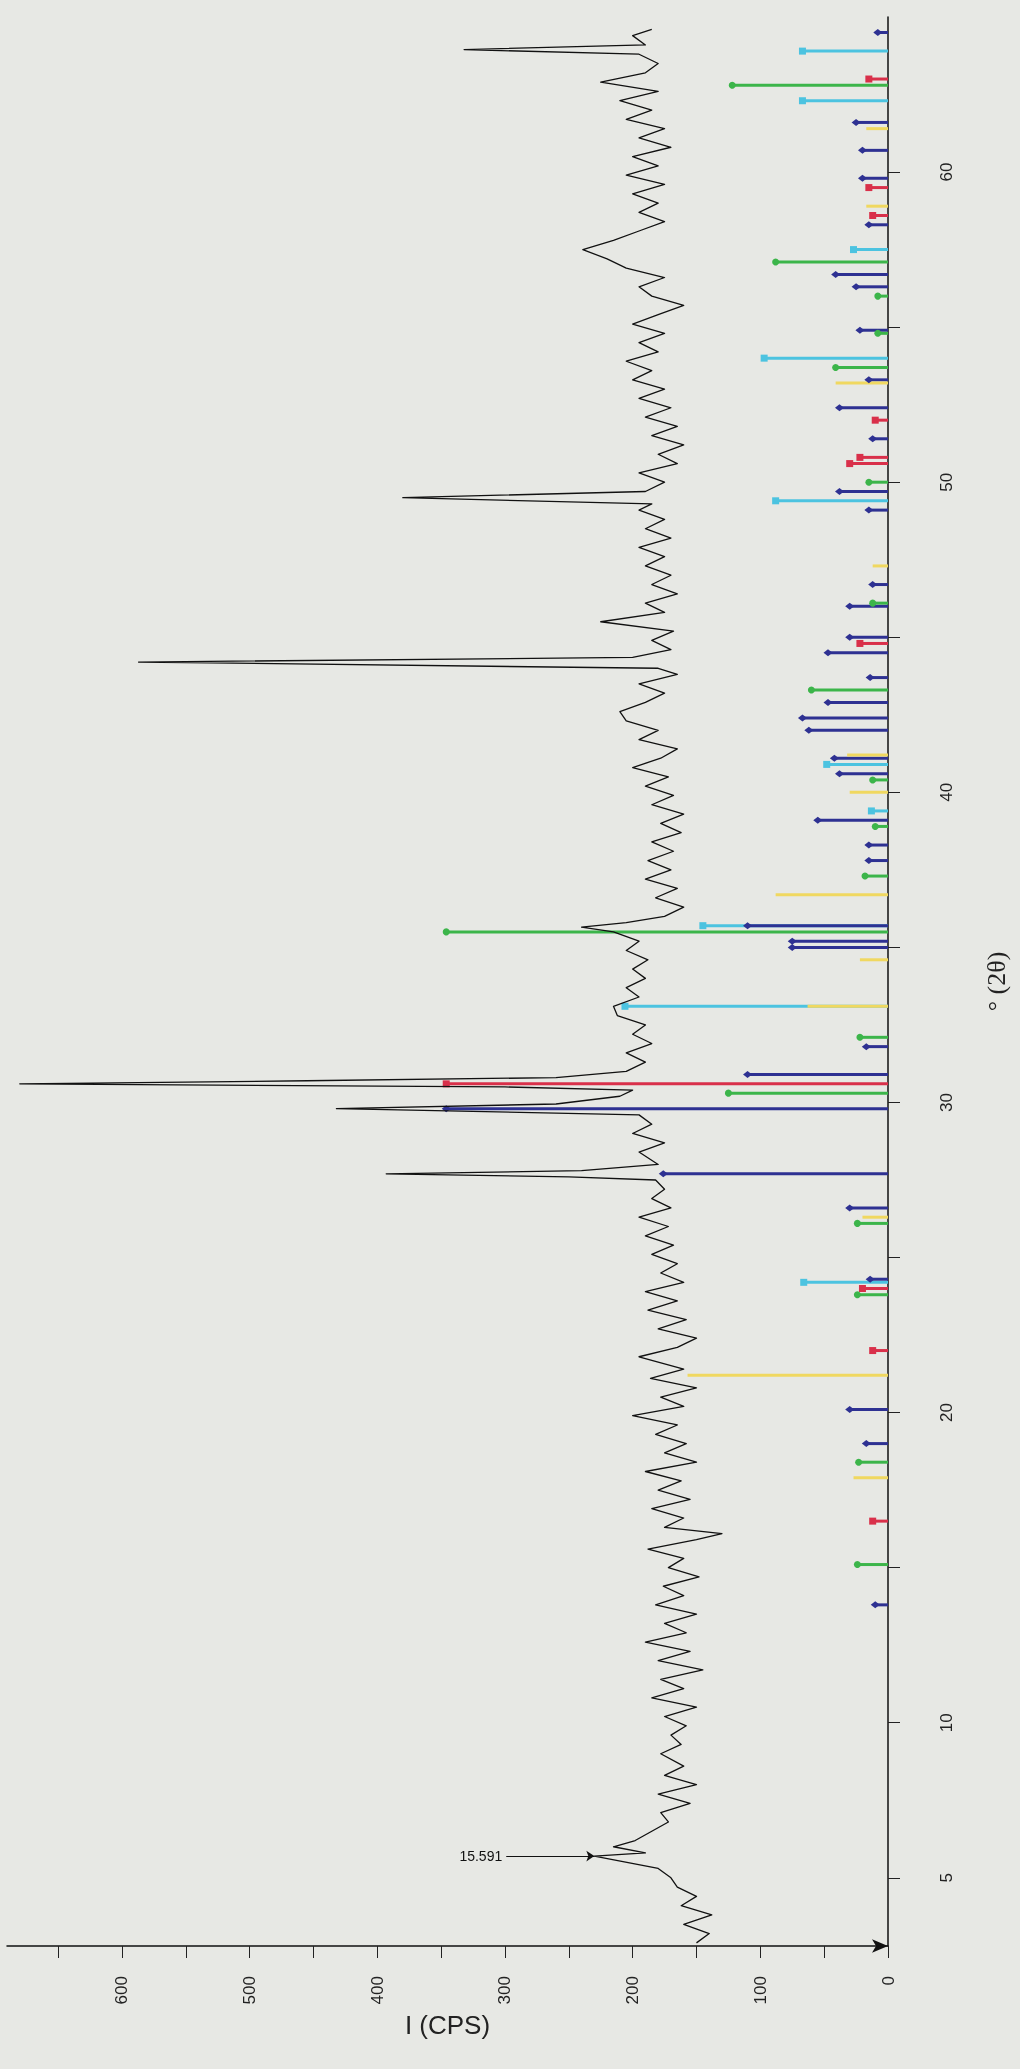  Describe the element at coordinates (946, 172) in the screenshot. I see `y-tick-label: 60` at that location.